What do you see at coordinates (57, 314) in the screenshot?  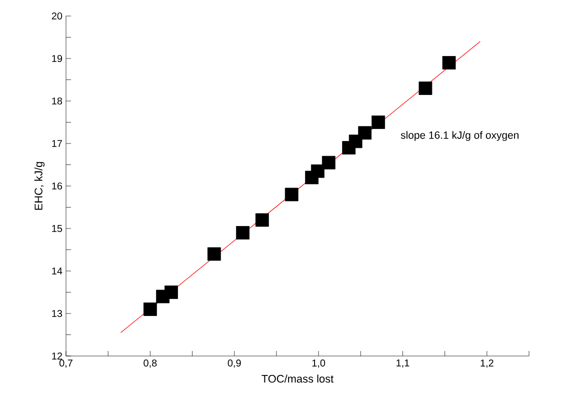 I see `y-tick-label: 13` at bounding box center [57, 314].